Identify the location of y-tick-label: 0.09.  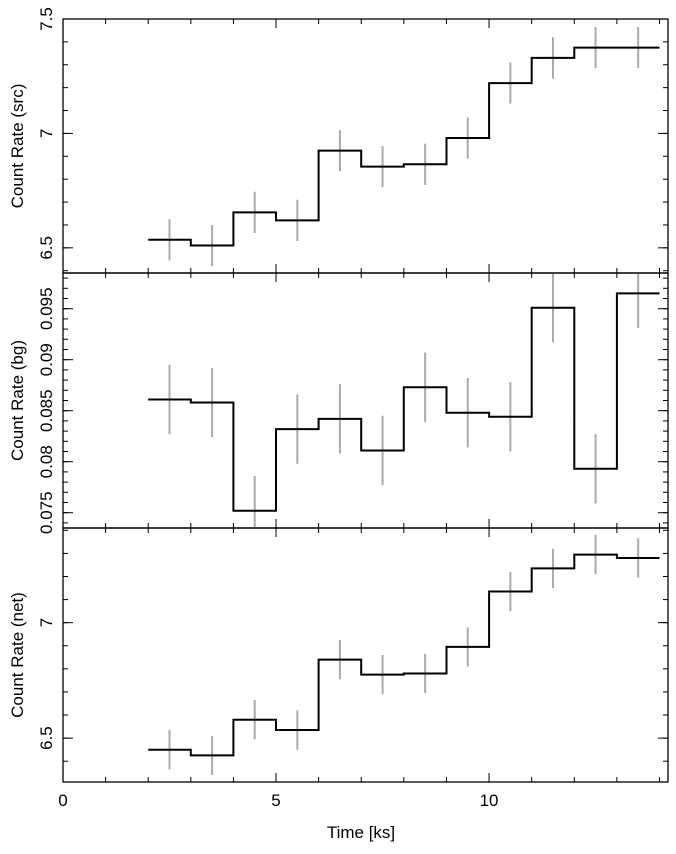
(46, 359).